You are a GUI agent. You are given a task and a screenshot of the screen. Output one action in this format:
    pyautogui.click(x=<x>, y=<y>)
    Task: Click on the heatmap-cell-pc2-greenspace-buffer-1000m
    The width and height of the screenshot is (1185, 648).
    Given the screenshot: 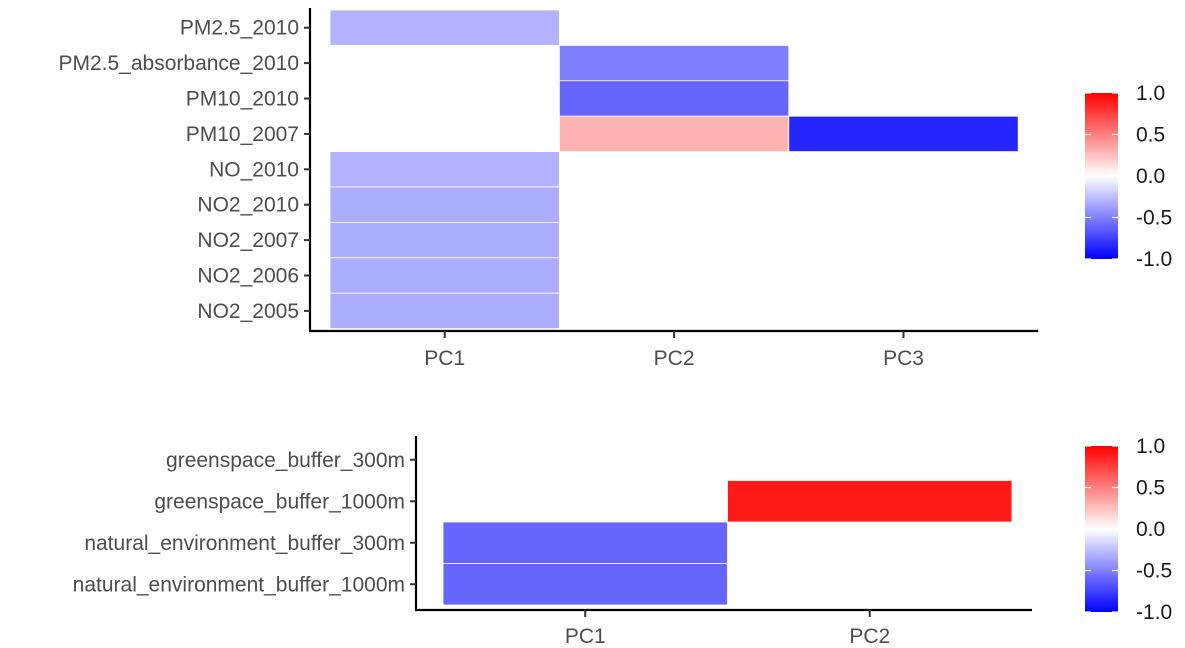 What is the action you would take?
    pyautogui.click(x=870, y=501)
    